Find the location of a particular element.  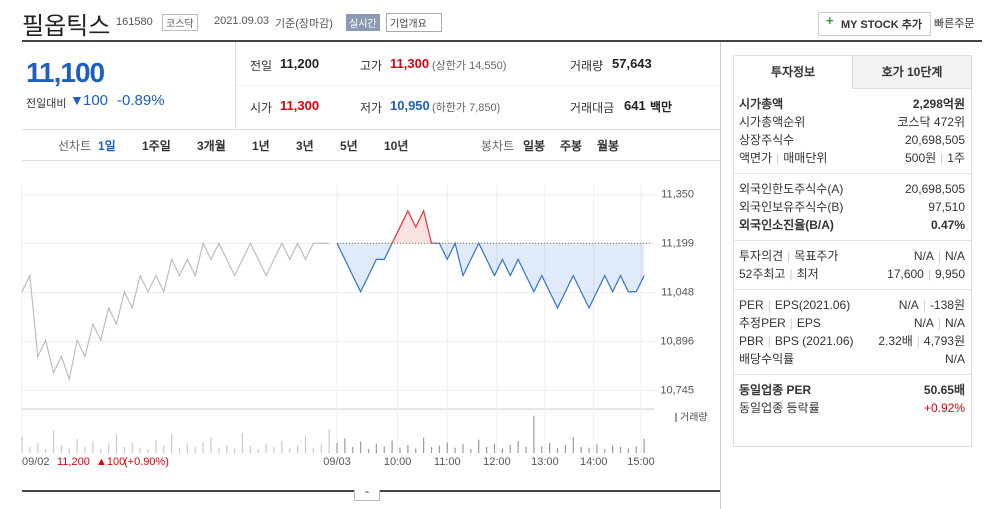

field-label: 고가 is located at coordinates (371, 66).